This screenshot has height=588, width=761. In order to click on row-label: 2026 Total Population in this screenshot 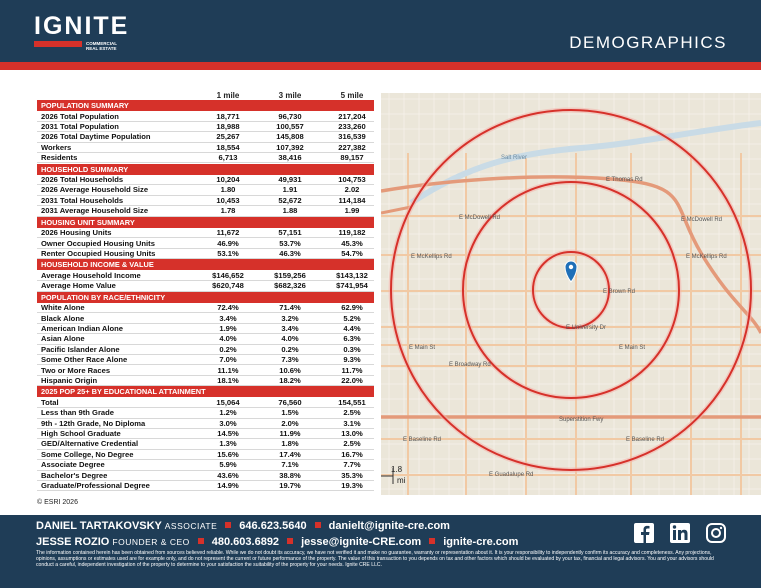, I will do `click(80, 116)`.